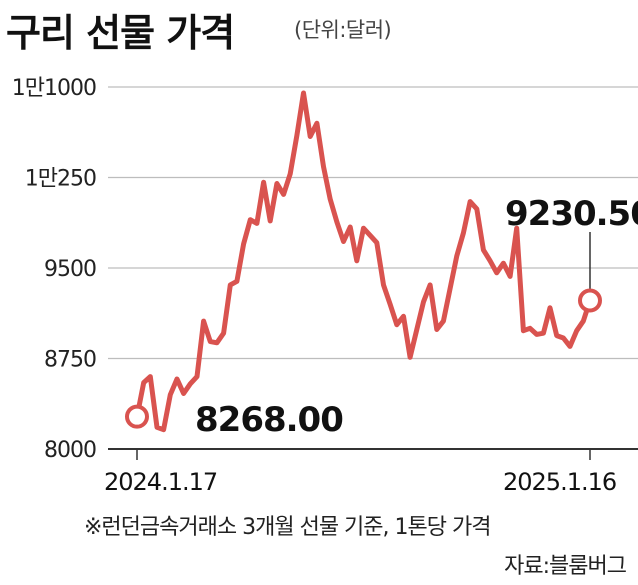 The width and height of the screenshot is (638, 585). What do you see at coordinates (60, 179) in the screenshot?
I see `y-tick-label: 1만250` at bounding box center [60, 179].